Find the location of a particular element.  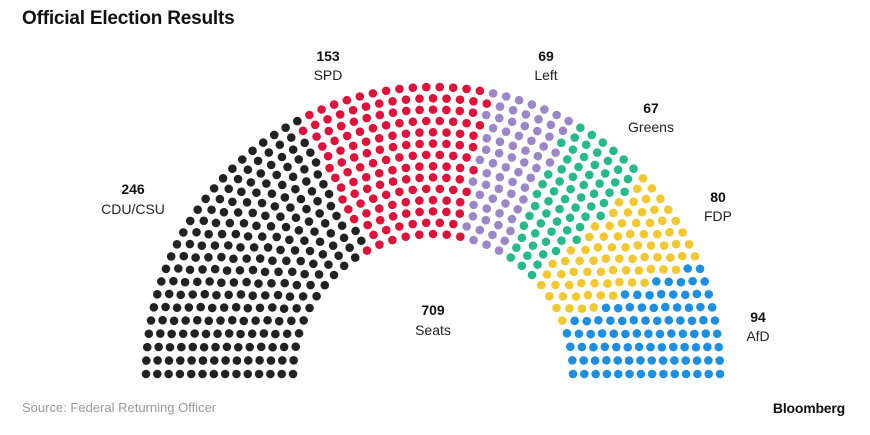

label-cdu-csu: 246 CDU/CSU is located at coordinates (133, 199).